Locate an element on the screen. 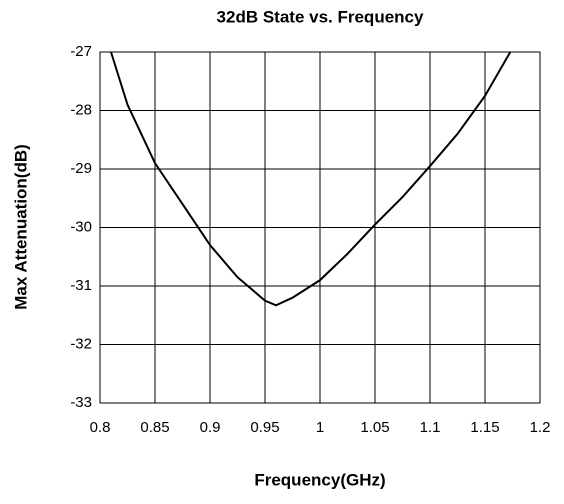 The image size is (564, 504). x-tick-label: 0.9 is located at coordinates (210, 427).